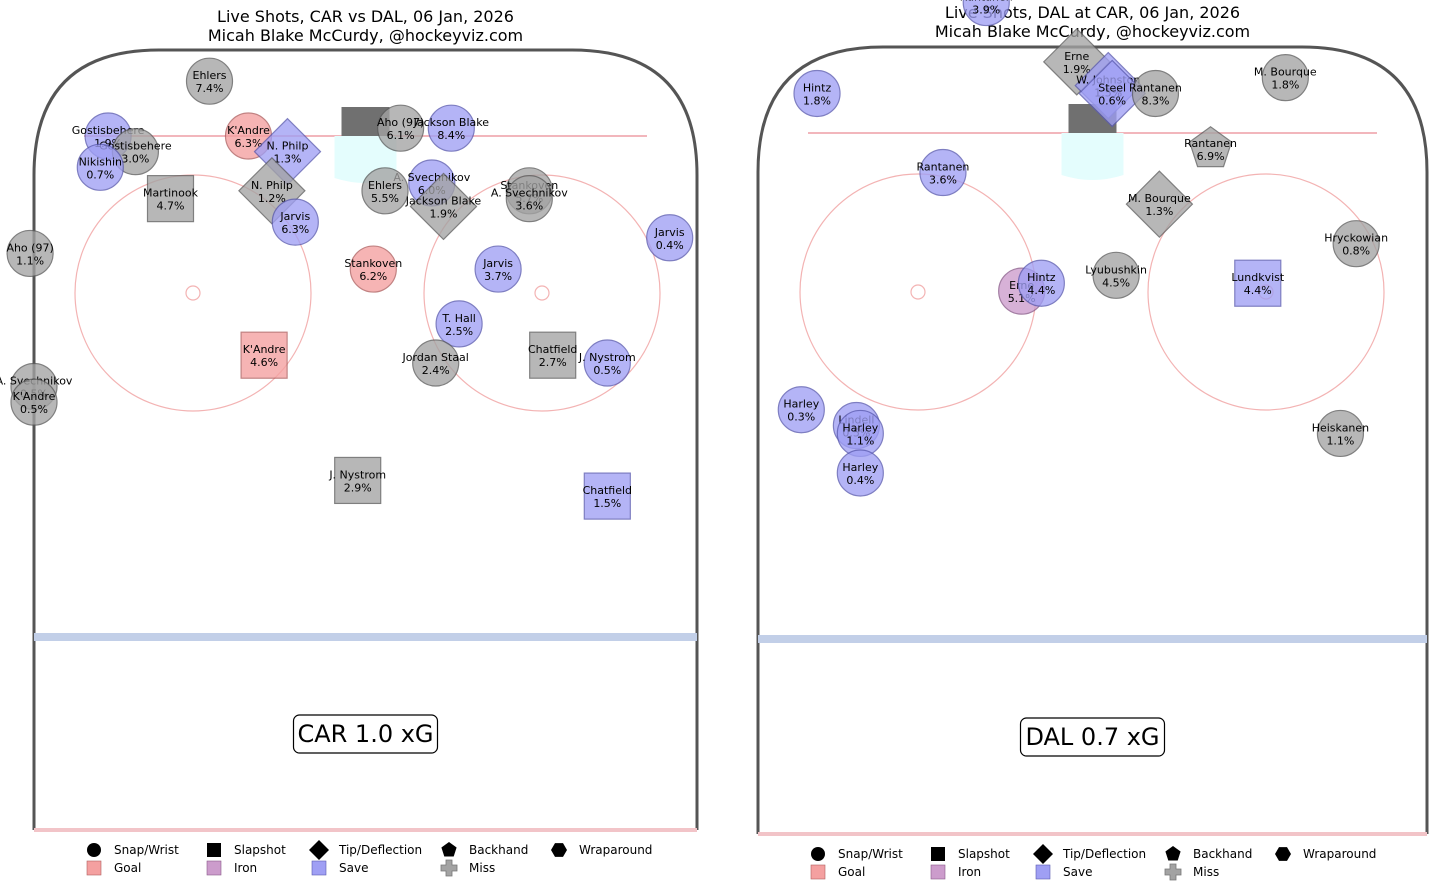  What do you see at coordinates (94, 868) in the screenshot?
I see `legend-goal-marker` at bounding box center [94, 868].